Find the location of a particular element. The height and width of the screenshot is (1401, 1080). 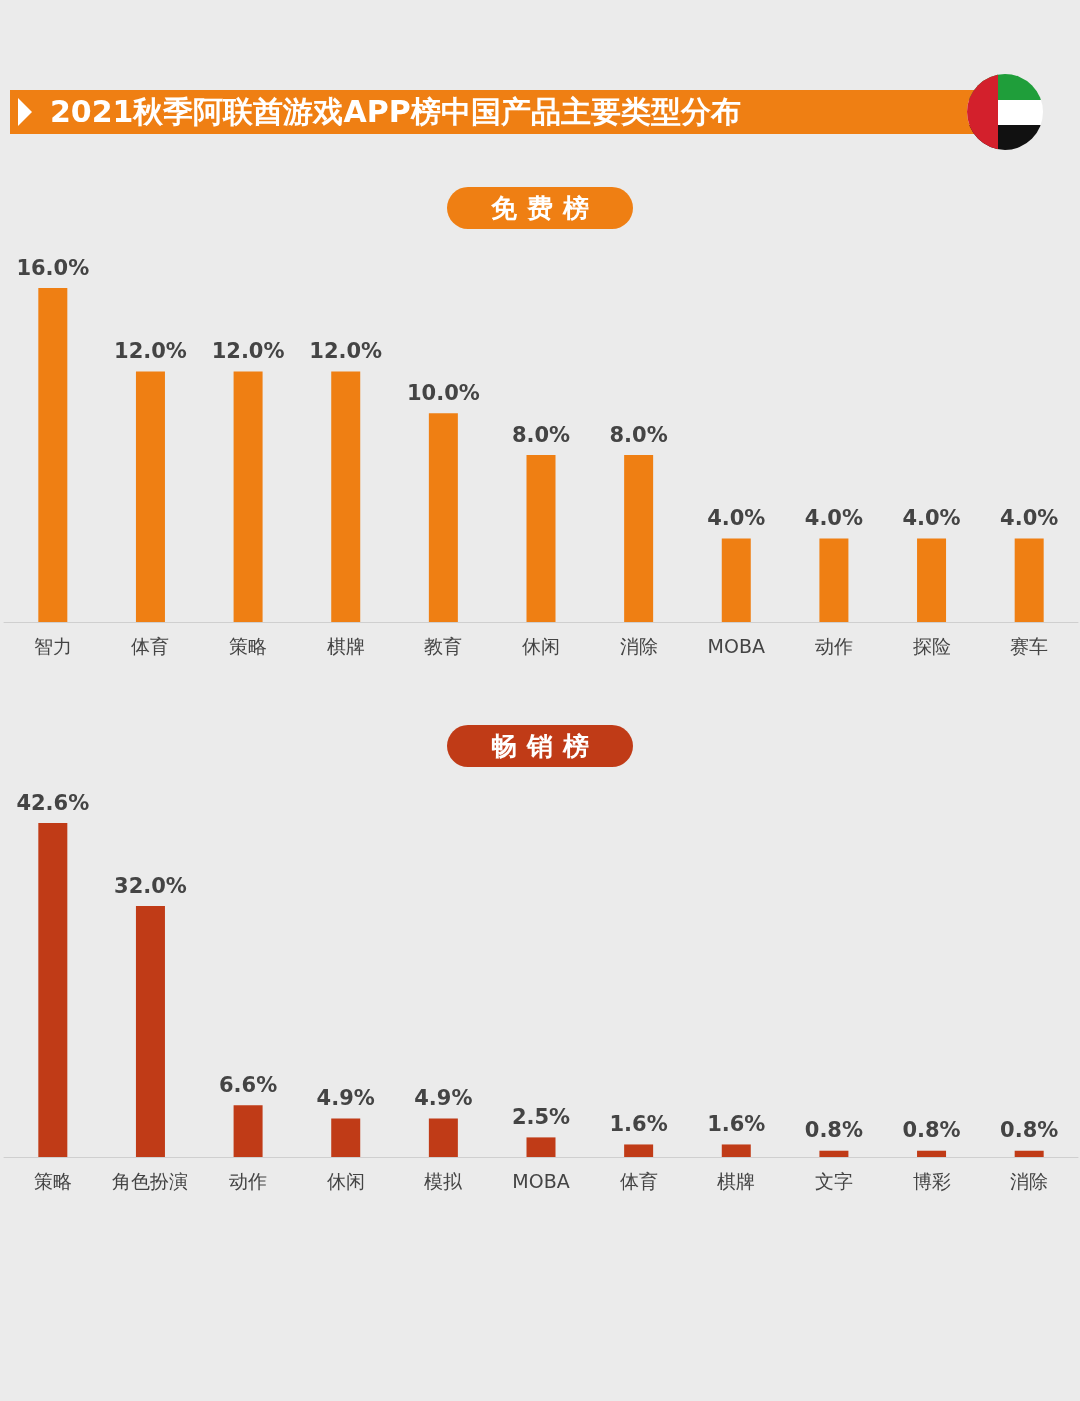

x-tick-label: 模拟 is located at coordinates (444, 1180).